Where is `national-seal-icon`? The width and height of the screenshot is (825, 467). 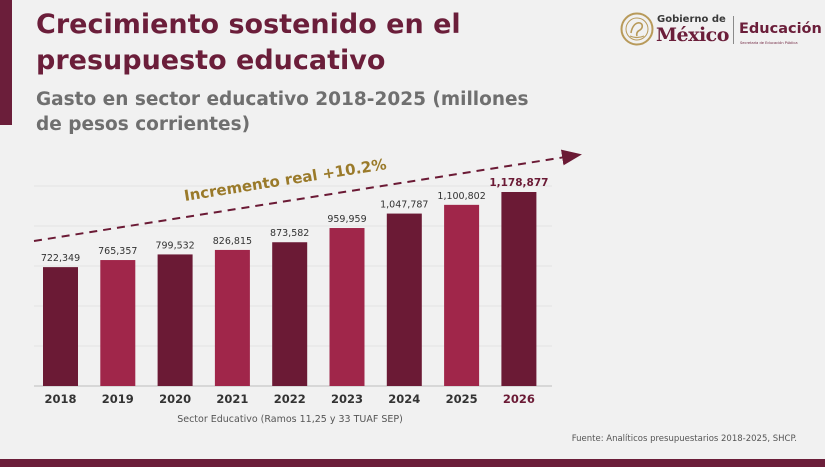
national-seal-icon is located at coordinates (637, 29).